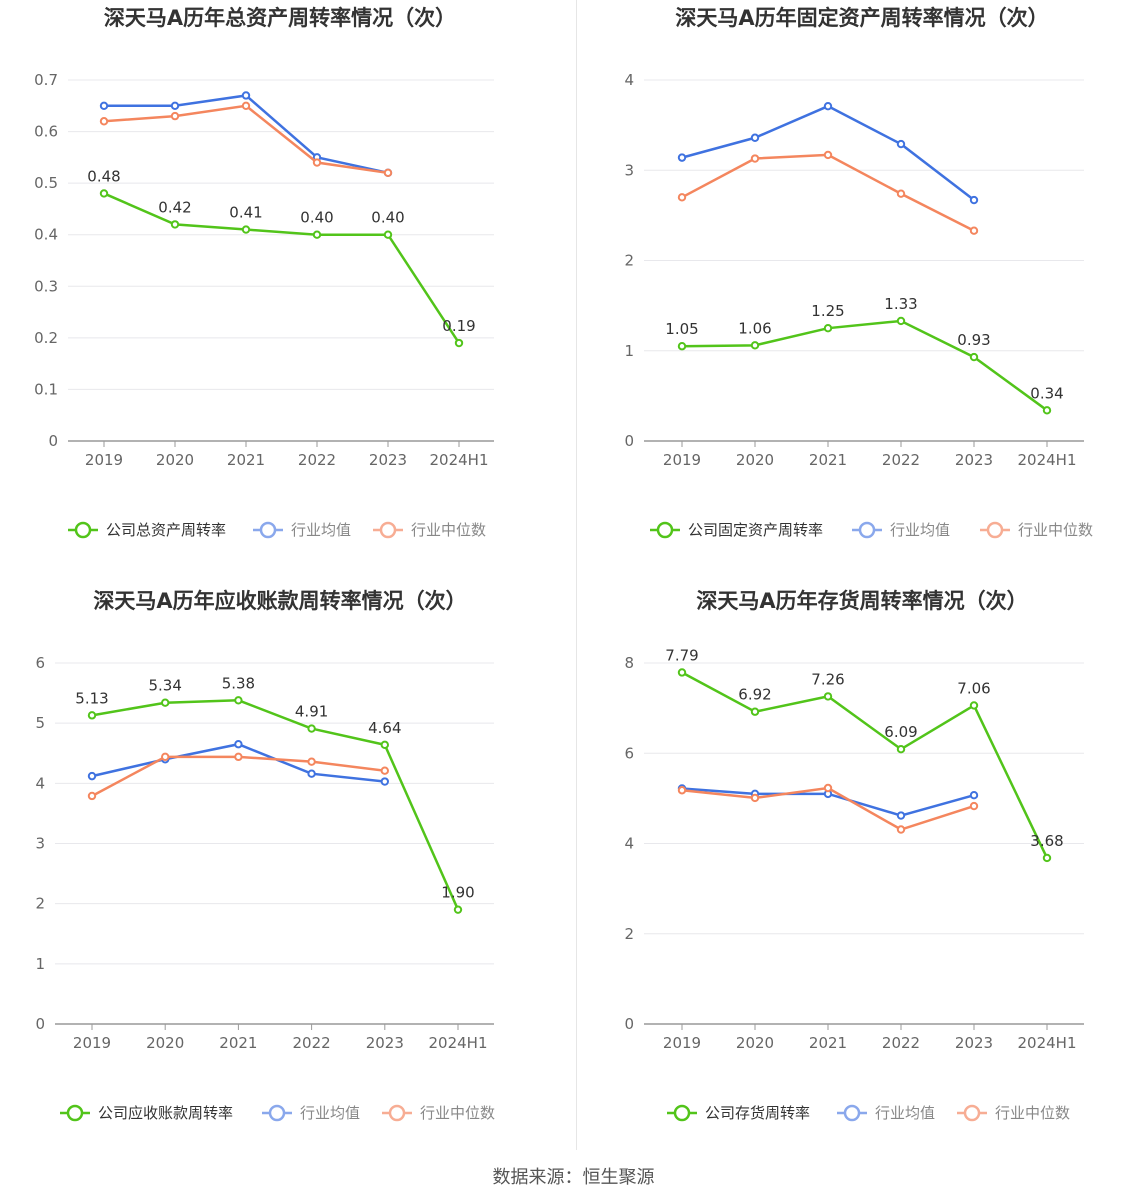 The width and height of the screenshot is (1147, 1202). Describe the element at coordinates (384, 728) in the screenshot. I see `data-label: 4.64` at that location.